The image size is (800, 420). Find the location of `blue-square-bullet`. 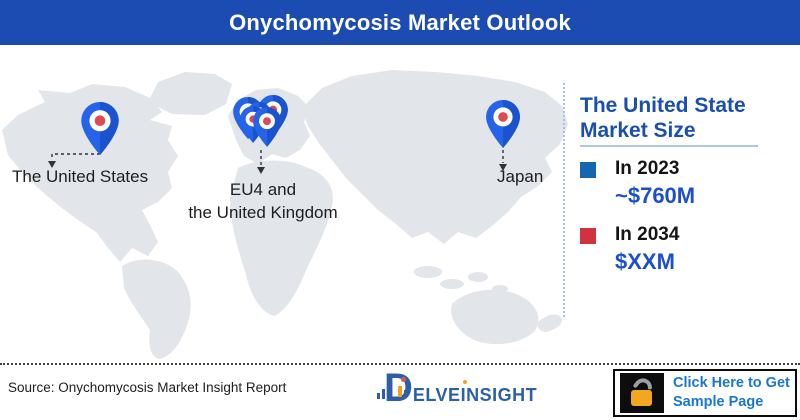

blue-square-bullet is located at coordinates (588, 170).